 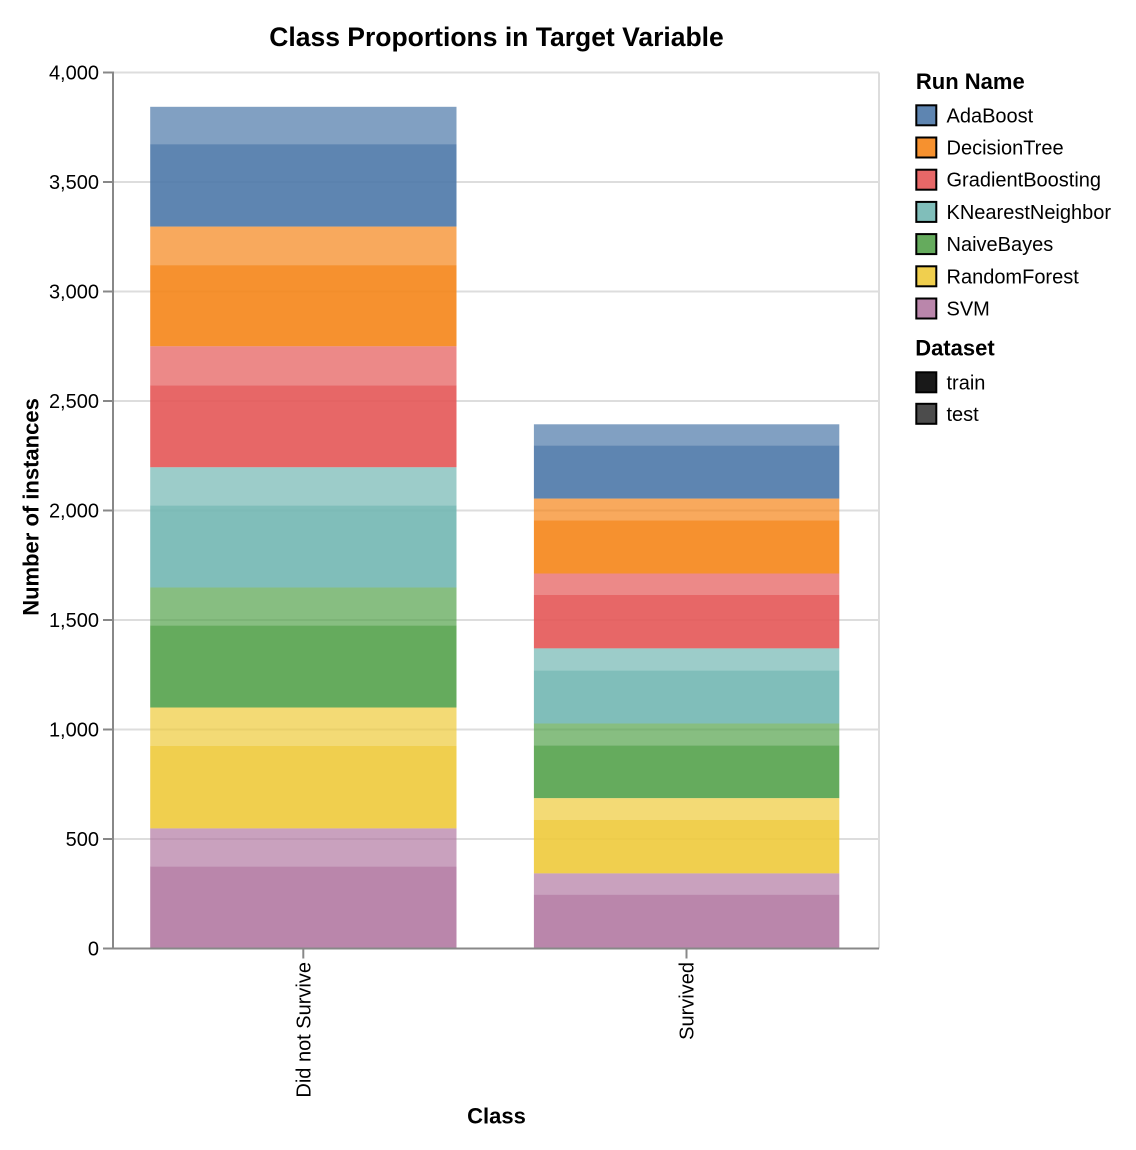 What do you see at coordinates (74, 621) in the screenshot?
I see `svg-text: 1,500` at bounding box center [74, 621].